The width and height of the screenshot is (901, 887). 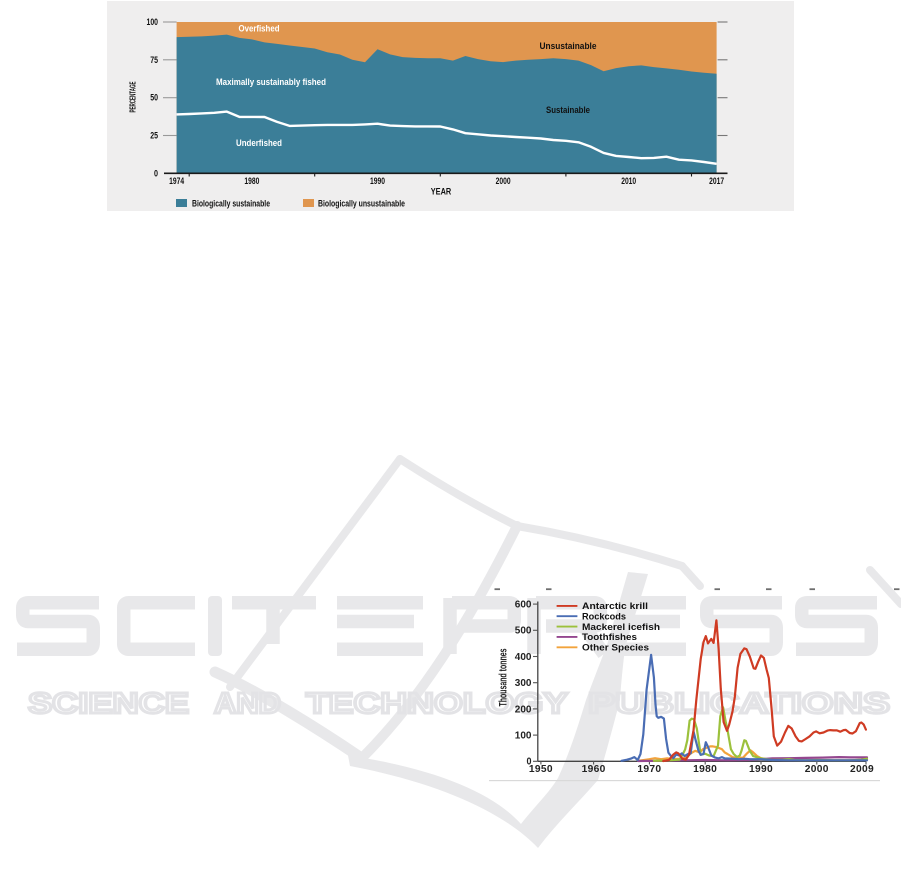 What do you see at coordinates (649, 769) in the screenshot?
I see `svg-text: 1970` at bounding box center [649, 769].